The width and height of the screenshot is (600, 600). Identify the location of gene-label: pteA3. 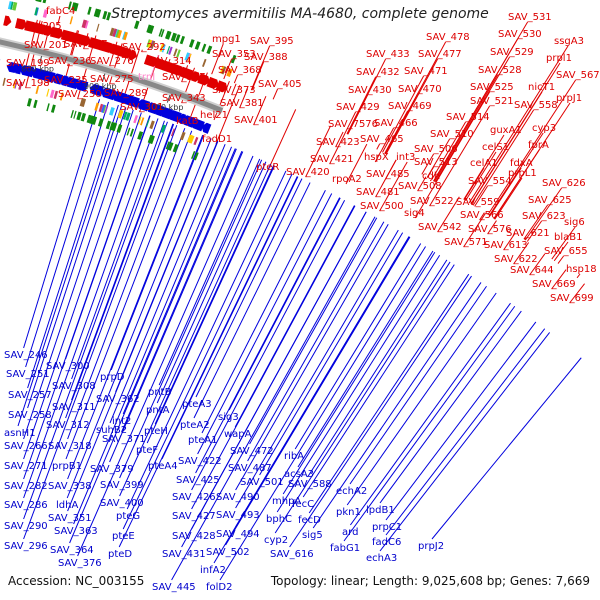
(197, 404).